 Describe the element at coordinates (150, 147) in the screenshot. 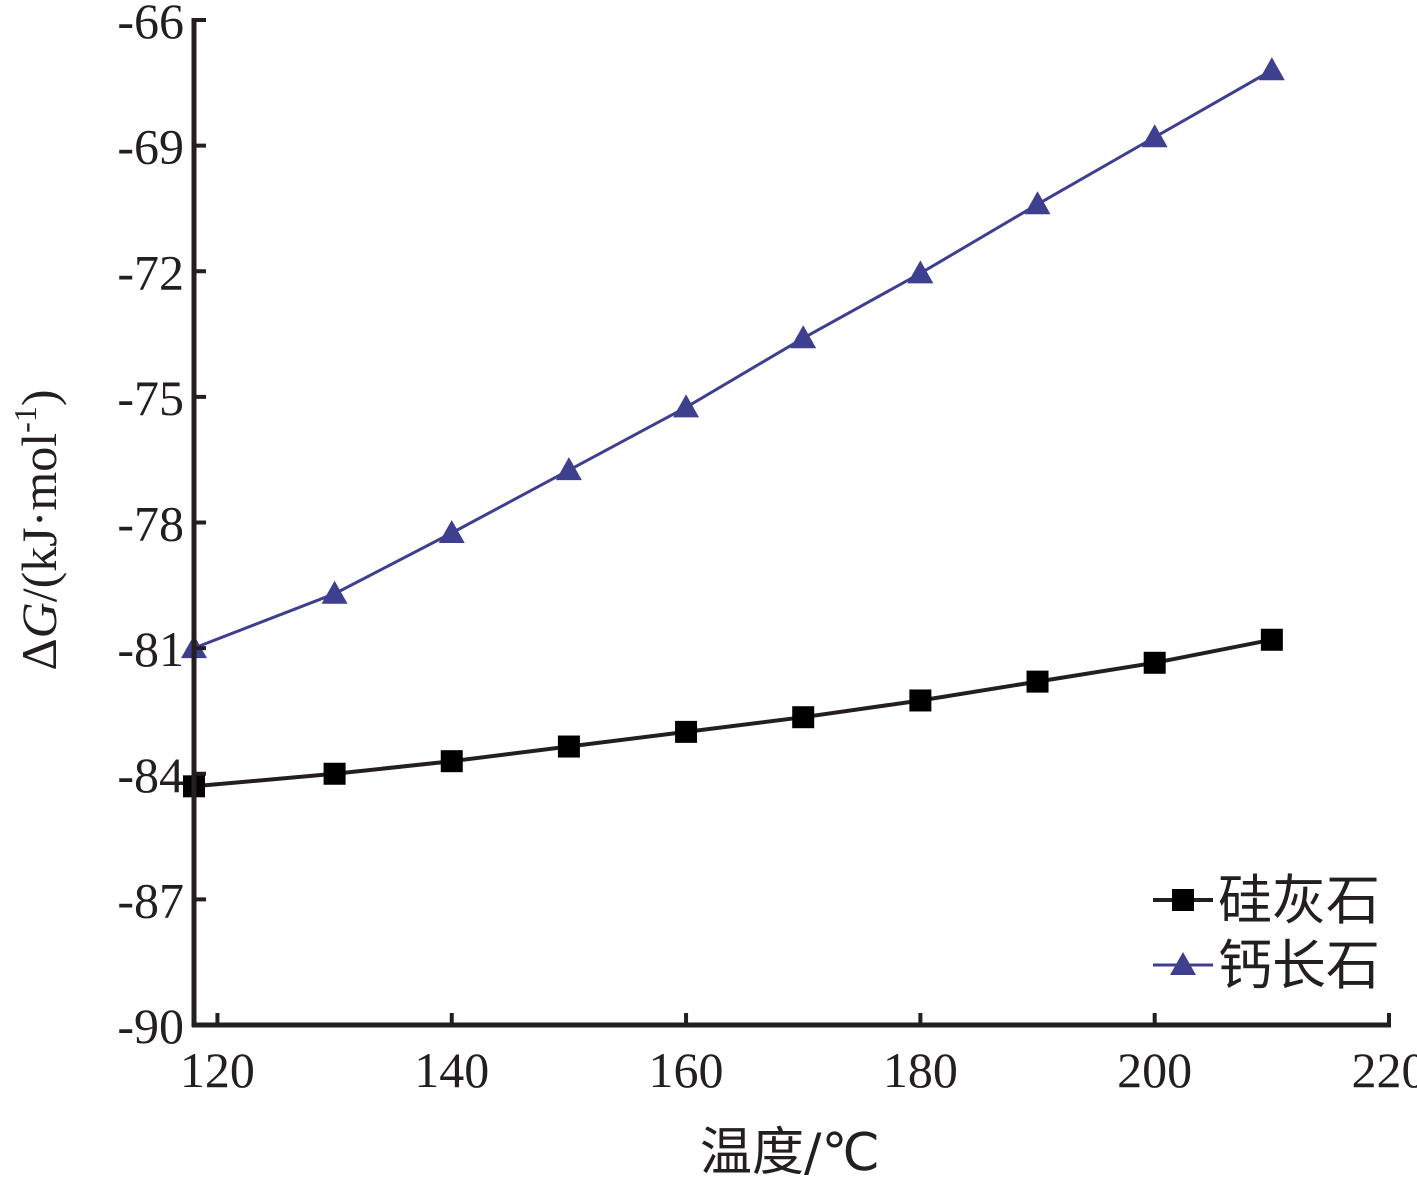

I see `y-tick-label: -69` at that location.